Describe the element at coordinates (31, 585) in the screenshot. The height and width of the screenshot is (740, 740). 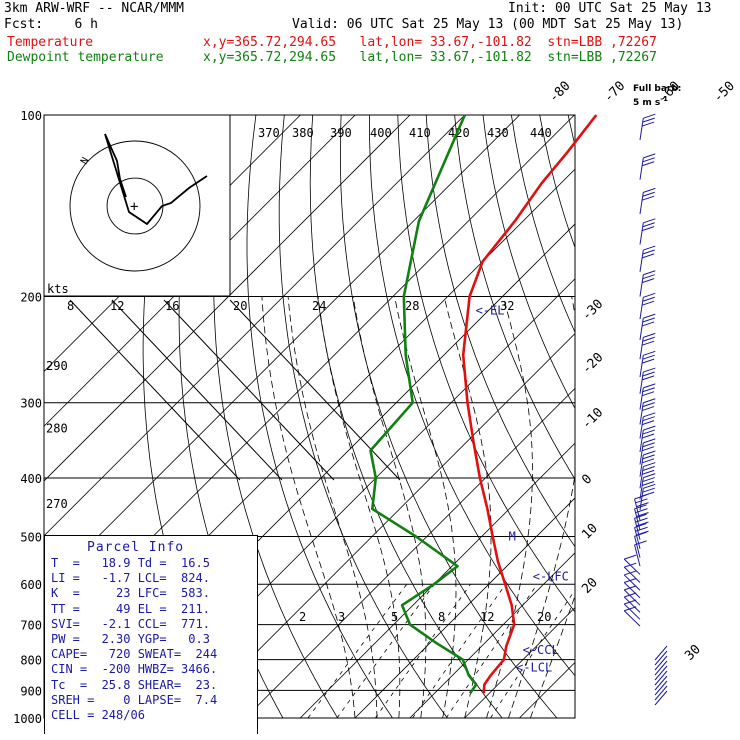
I see `pressure-tick-label: 600` at that location.